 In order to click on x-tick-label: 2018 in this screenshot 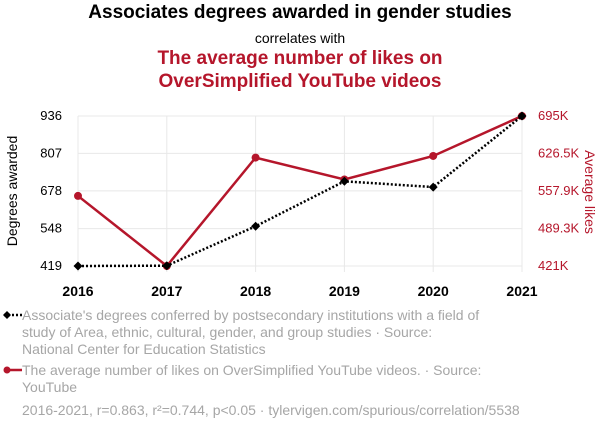, I will do `click(255, 291)`.